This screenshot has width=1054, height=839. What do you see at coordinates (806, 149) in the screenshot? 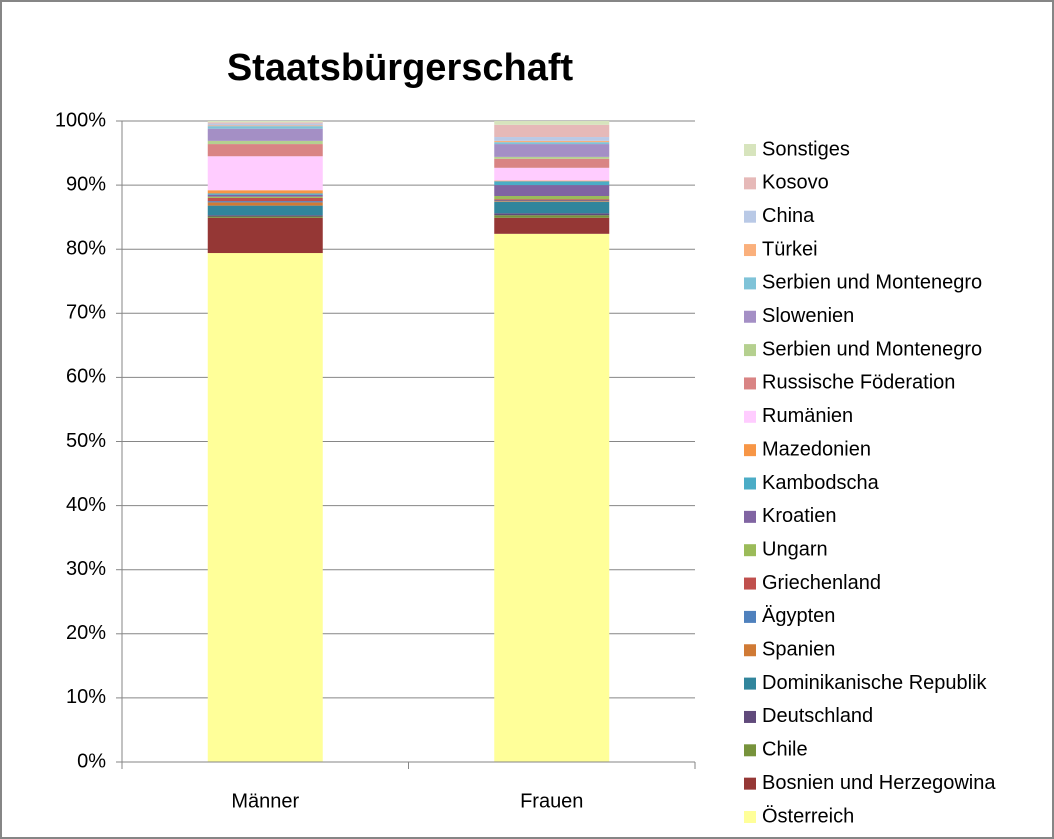
I see `legend-label: Sonstiges` at bounding box center [806, 149].